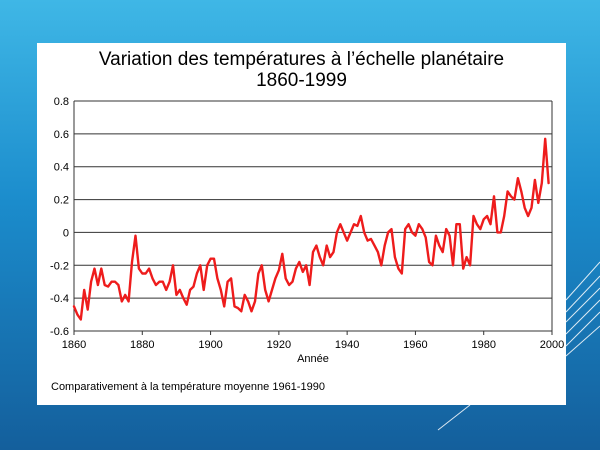 Image resolution: width=600 pixels, height=450 pixels. Describe the element at coordinates (61, 168) in the screenshot. I see `y-tick-label: 0.4` at that location.